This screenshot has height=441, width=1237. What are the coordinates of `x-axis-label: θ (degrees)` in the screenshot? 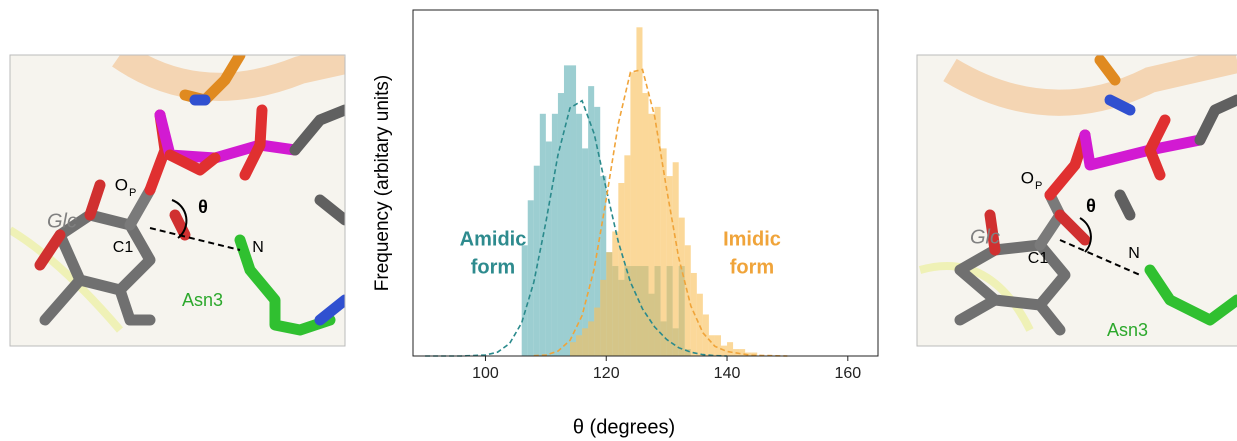 It's located at (624, 427).